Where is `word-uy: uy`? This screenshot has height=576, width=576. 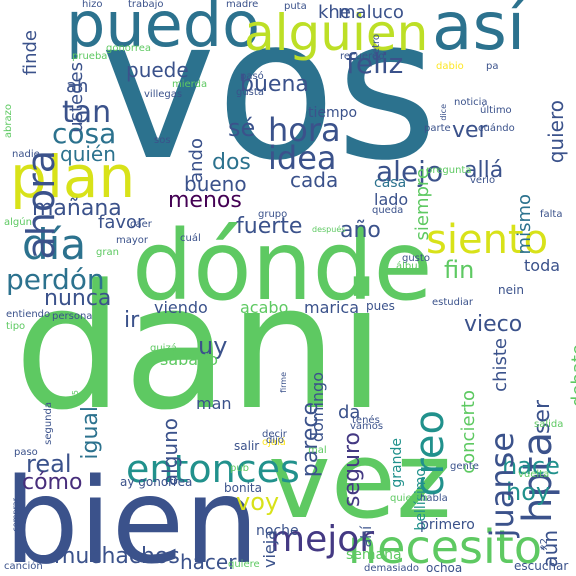
word-uy: uy is located at coordinates (213, 346).